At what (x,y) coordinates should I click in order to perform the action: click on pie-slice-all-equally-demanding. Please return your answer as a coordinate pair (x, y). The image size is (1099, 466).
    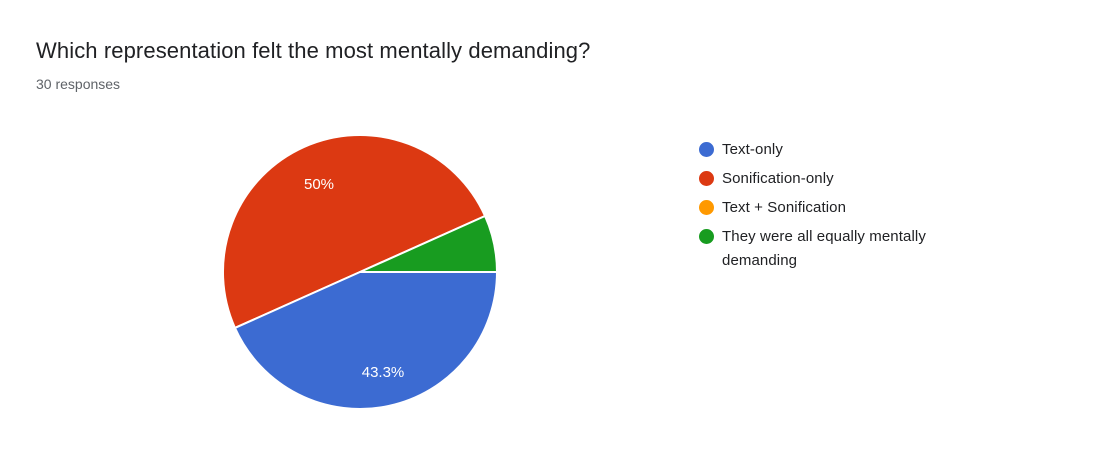
    Looking at the image, I should click on (428, 244).